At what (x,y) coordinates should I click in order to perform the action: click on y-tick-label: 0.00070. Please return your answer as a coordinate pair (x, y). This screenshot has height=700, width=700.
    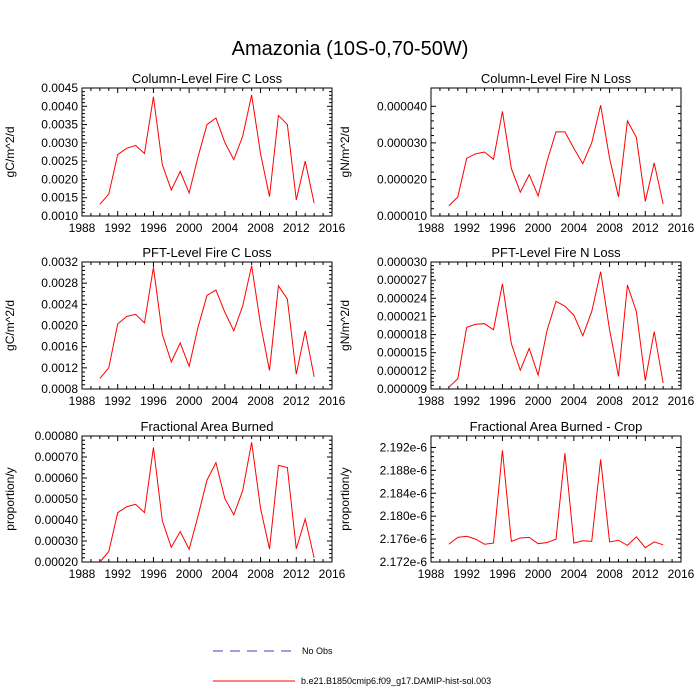
    Looking at the image, I should click on (57, 457).